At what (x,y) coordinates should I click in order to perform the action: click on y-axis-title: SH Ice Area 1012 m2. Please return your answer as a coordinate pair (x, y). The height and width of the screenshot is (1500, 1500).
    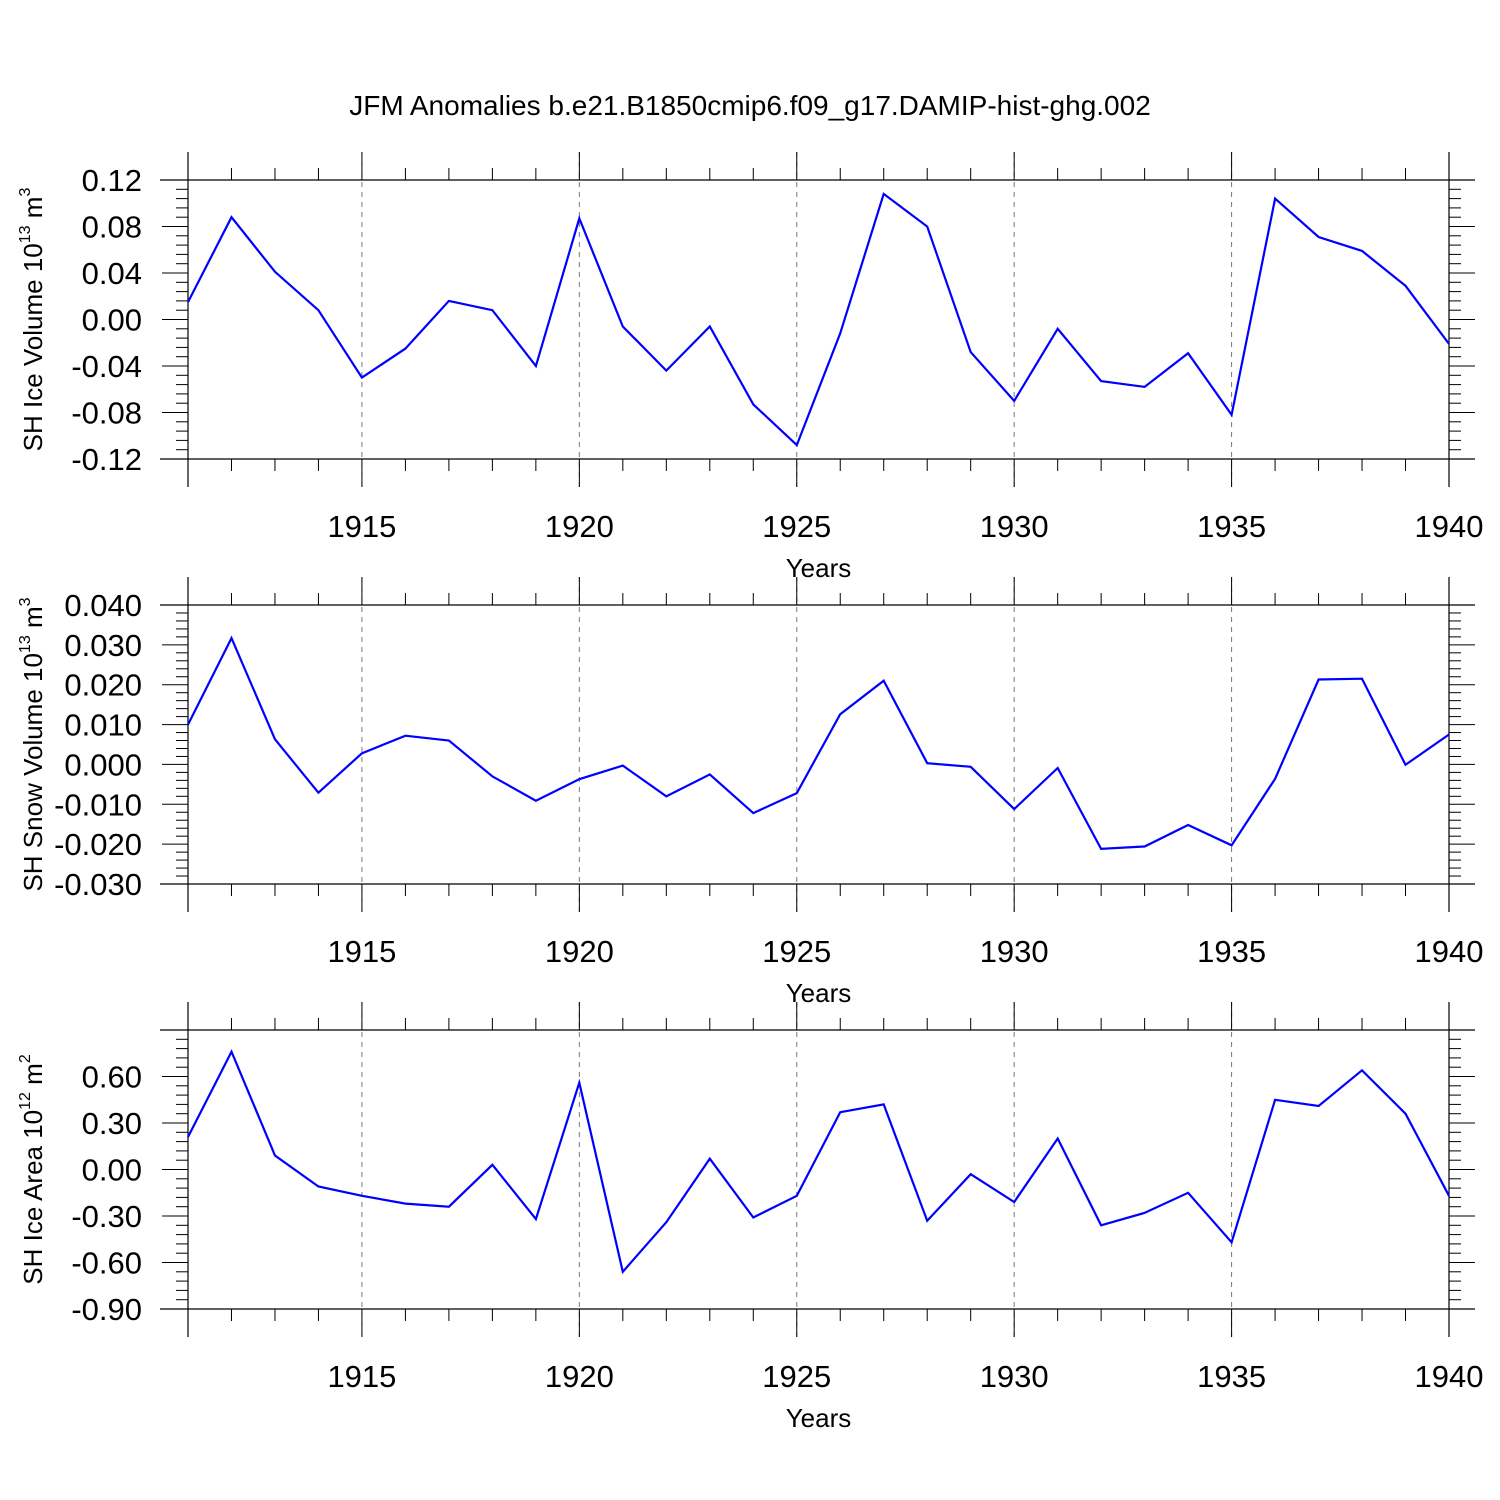
    Looking at the image, I should click on (32, 1169).